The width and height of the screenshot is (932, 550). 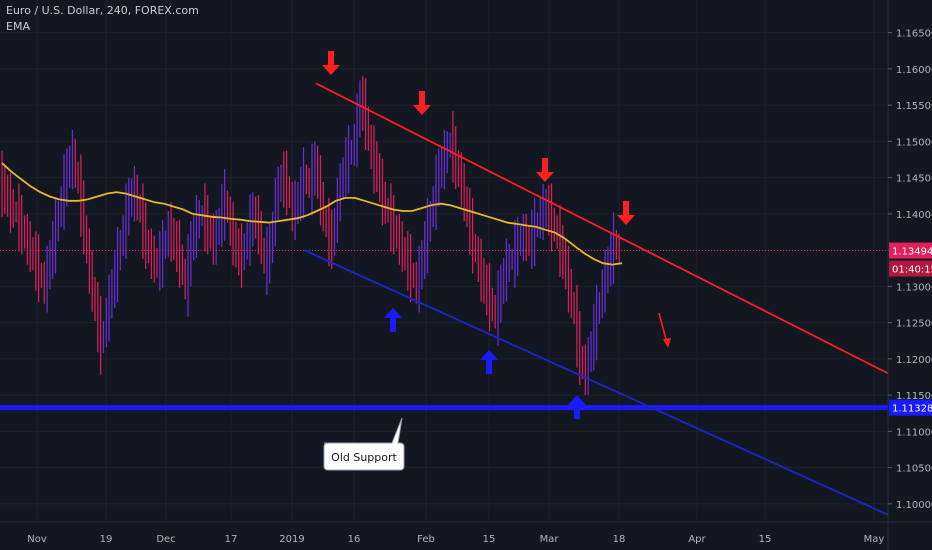 I want to click on price-tick-label: 1.13000, so click(x=914, y=287).